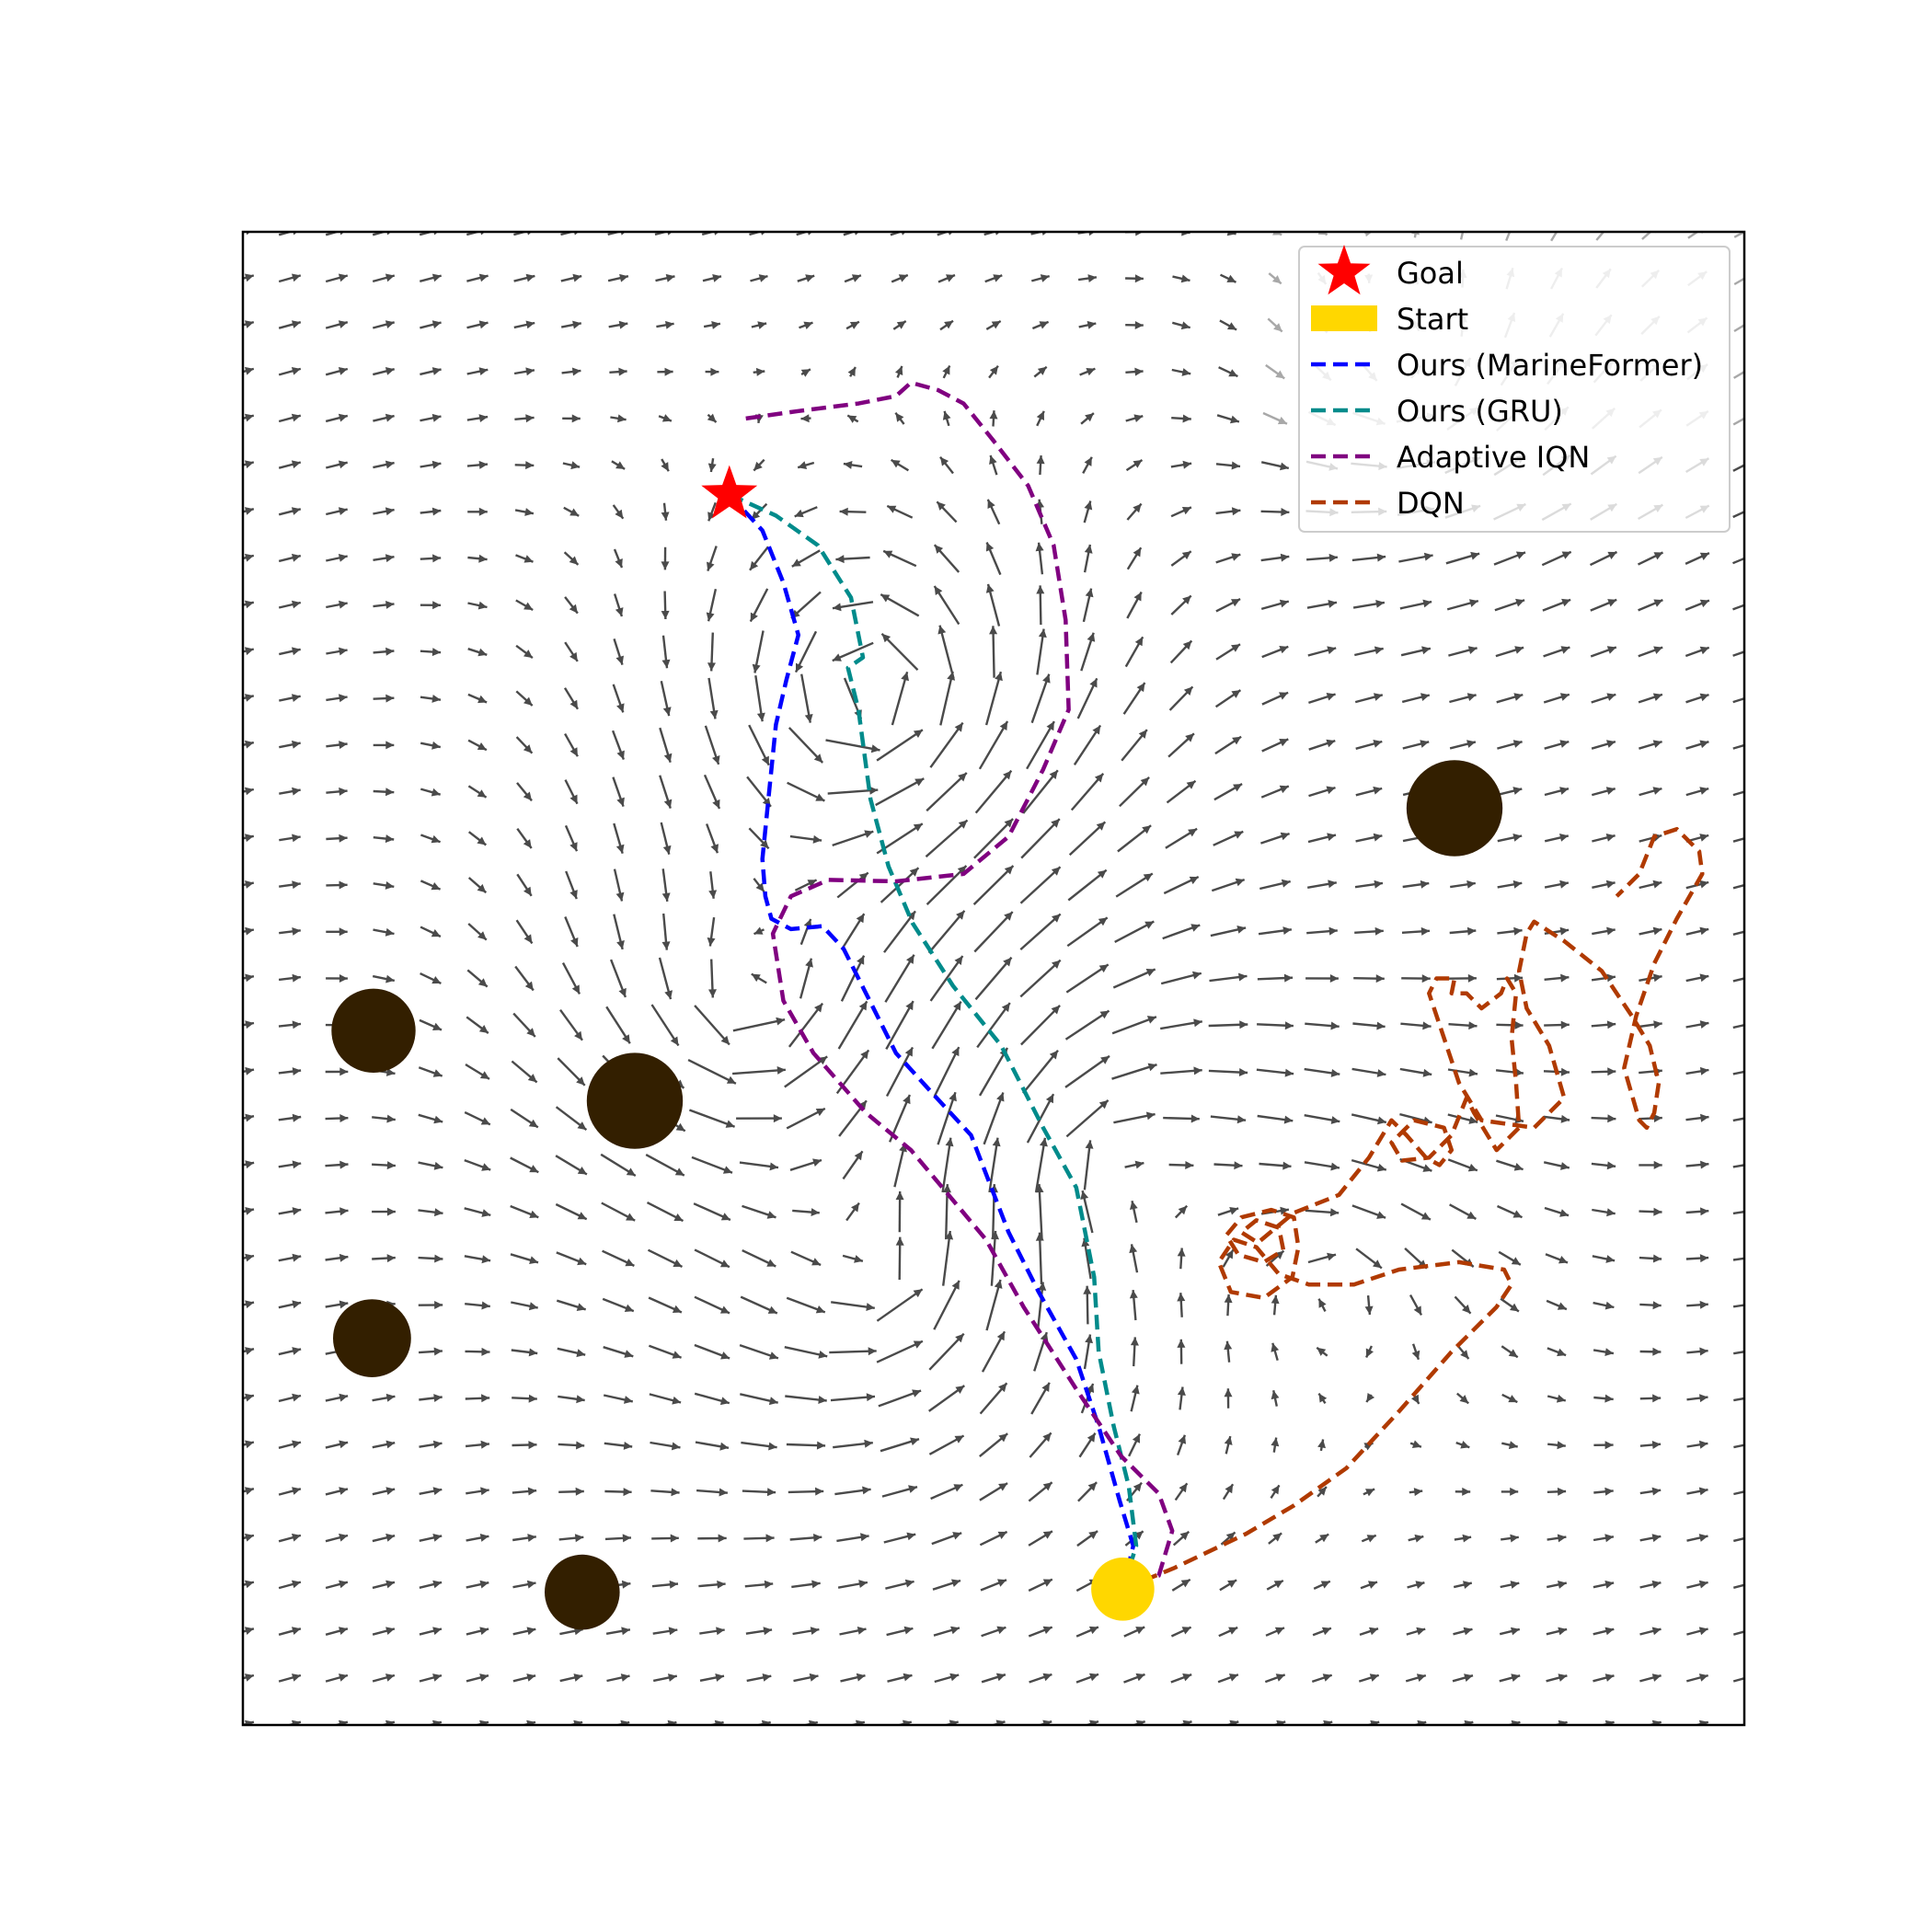  I want to click on legend-key-star-icon, so click(1344, 270).